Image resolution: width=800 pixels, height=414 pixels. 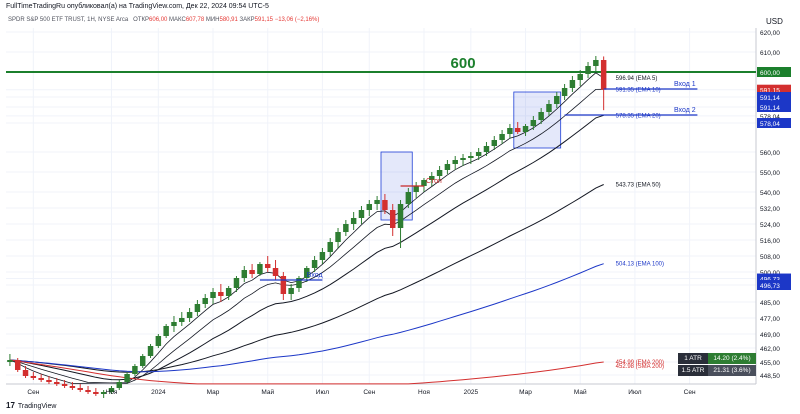 What do you see at coordinates (638, 90) in the screenshot?
I see `ema-label-1: 591.35 (EMA 10)` at bounding box center [638, 90].